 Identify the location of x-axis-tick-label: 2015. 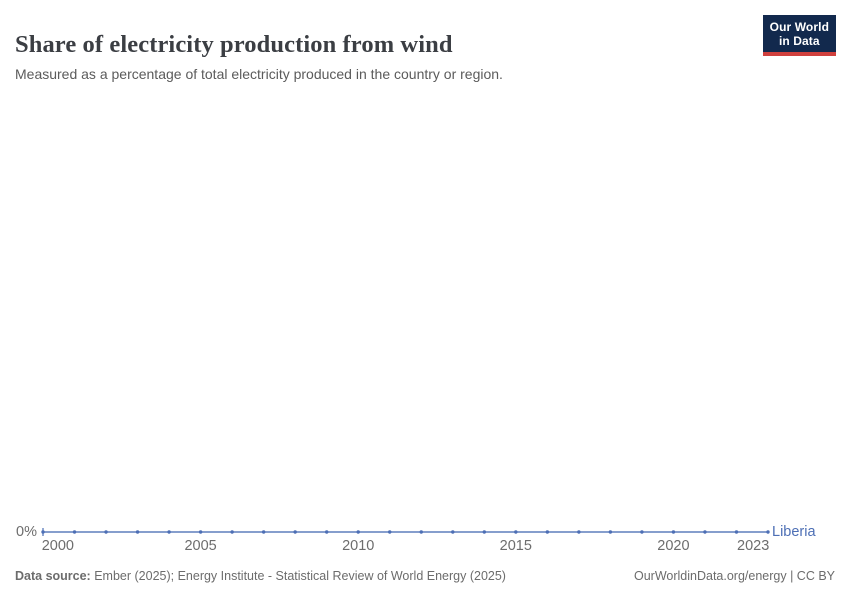
(515, 546).